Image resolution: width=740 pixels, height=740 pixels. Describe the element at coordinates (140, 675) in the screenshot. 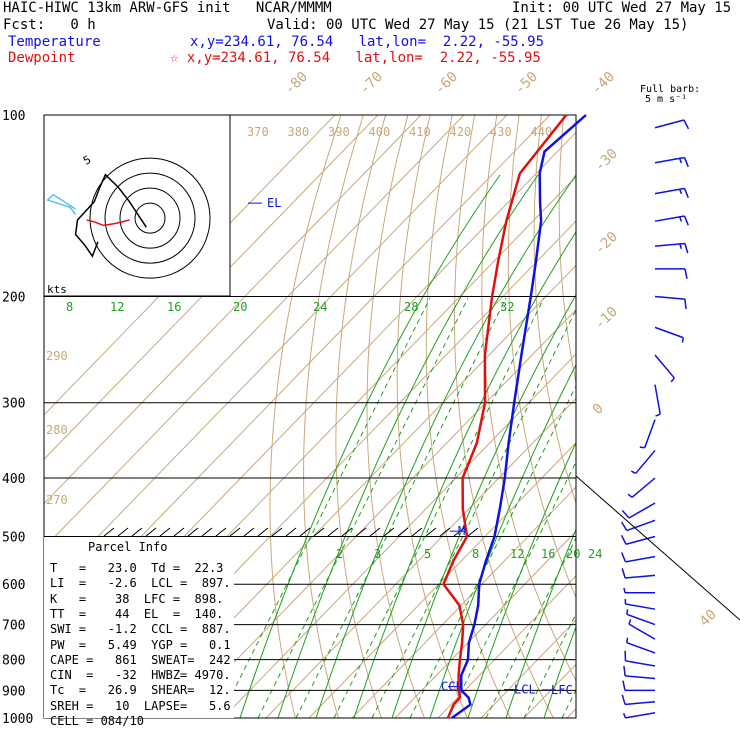

I see `parcel-info-row: CIN = -32 HWBZ= 4970.` at that location.